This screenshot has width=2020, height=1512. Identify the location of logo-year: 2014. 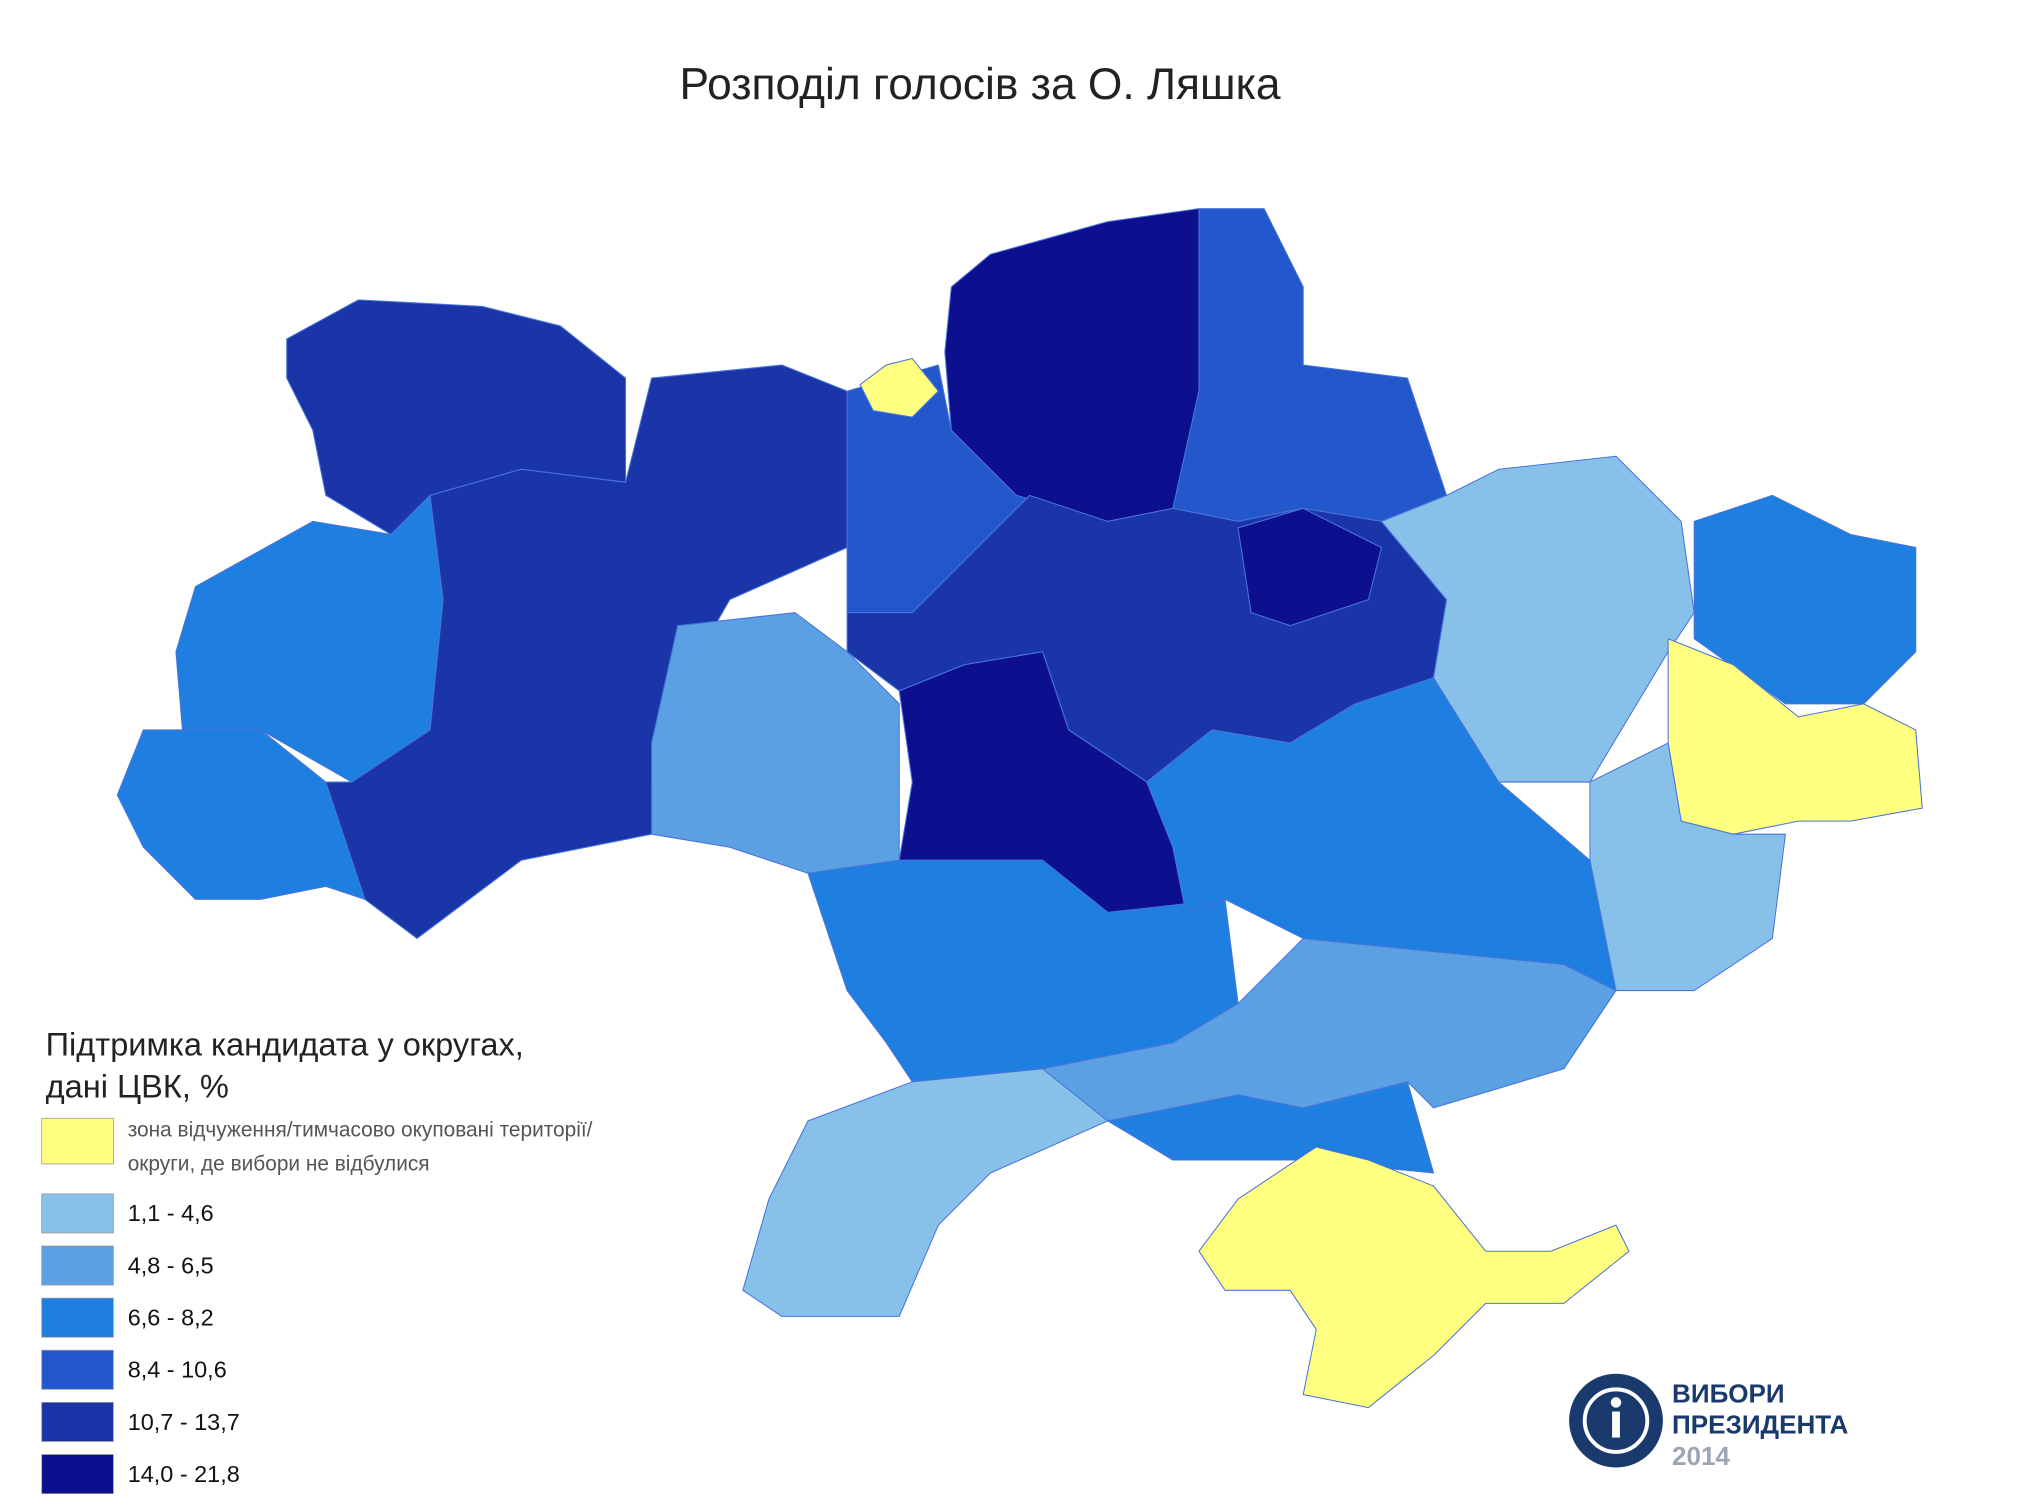
(1701, 1456).